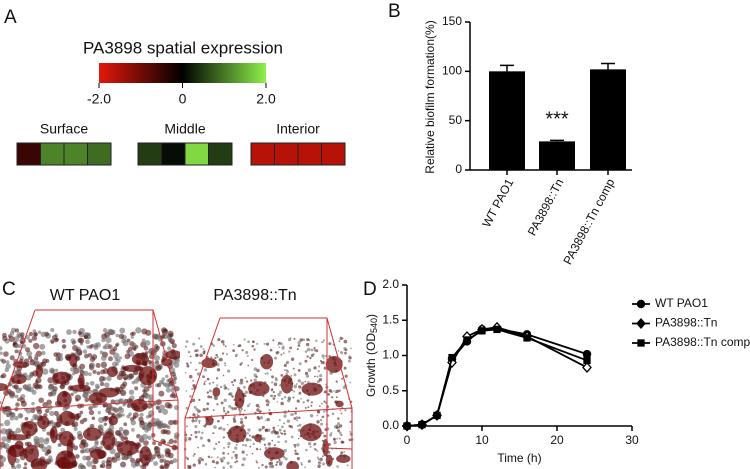 The height and width of the screenshot is (469, 750). Describe the element at coordinates (497, 203) in the screenshot. I see `x-tick-label: WT PAO1` at that location.